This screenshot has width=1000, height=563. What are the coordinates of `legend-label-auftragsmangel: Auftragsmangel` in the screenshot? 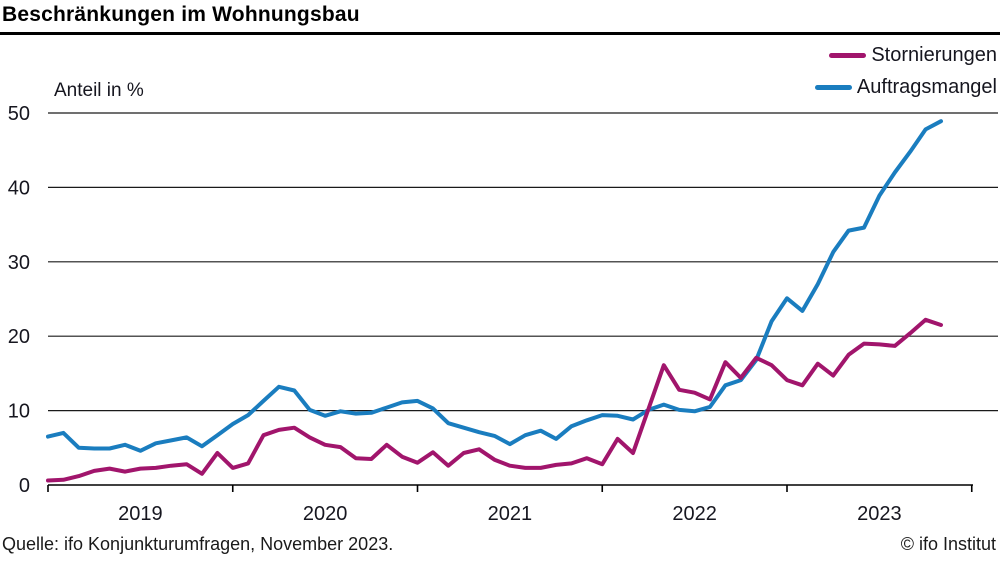 It's located at (926, 87).